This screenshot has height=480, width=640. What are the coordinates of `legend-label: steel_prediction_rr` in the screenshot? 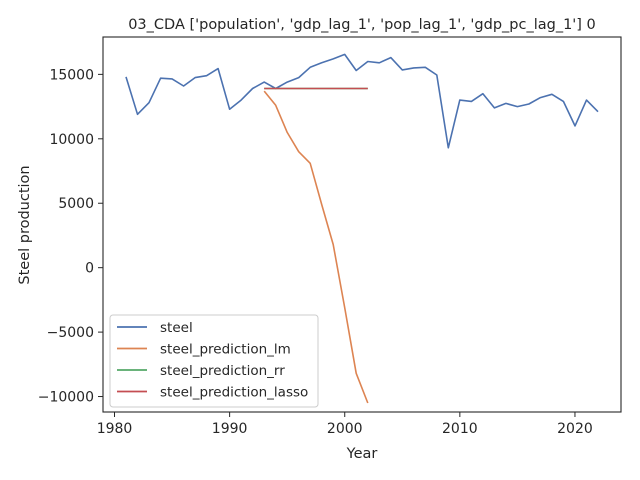 It's located at (222, 371).